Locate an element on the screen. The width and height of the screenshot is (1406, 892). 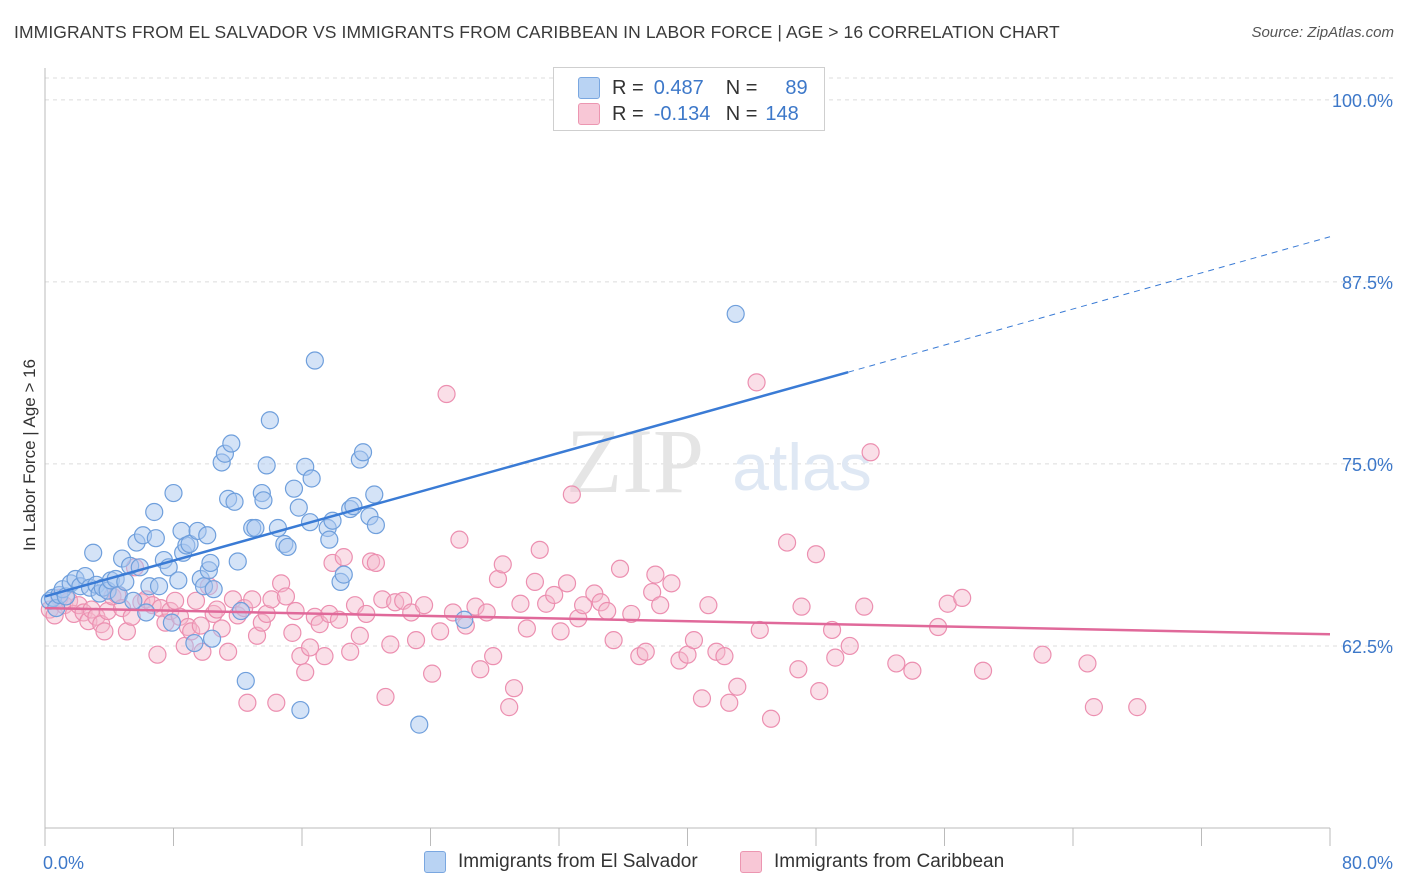
legend-row-el-salvador: R = 0.487 N = 89 is located at coordinates (693, 88).